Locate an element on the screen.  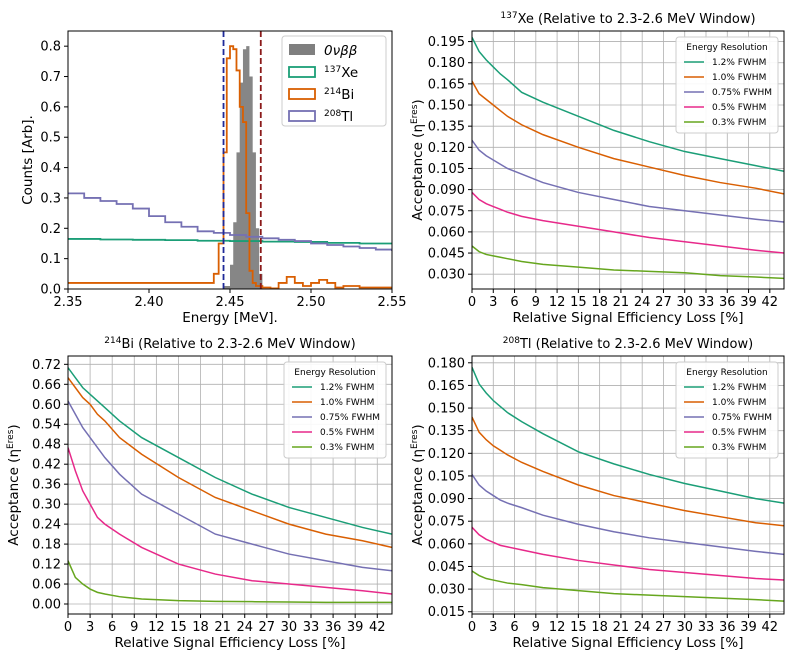
chart-title: 214Bi (Relative to 2.3-2.6 MeV Window) is located at coordinates (229, 344).